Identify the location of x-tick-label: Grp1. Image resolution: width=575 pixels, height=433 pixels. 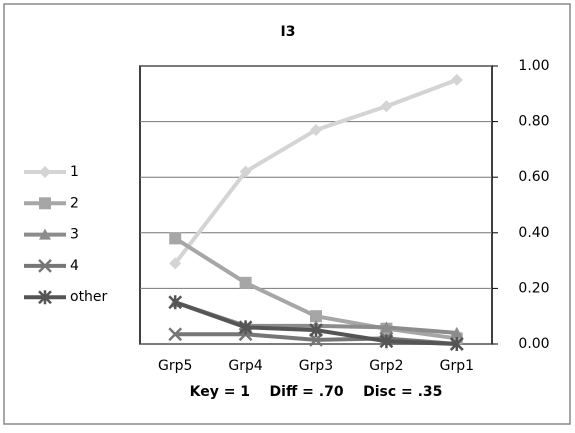
(457, 366).